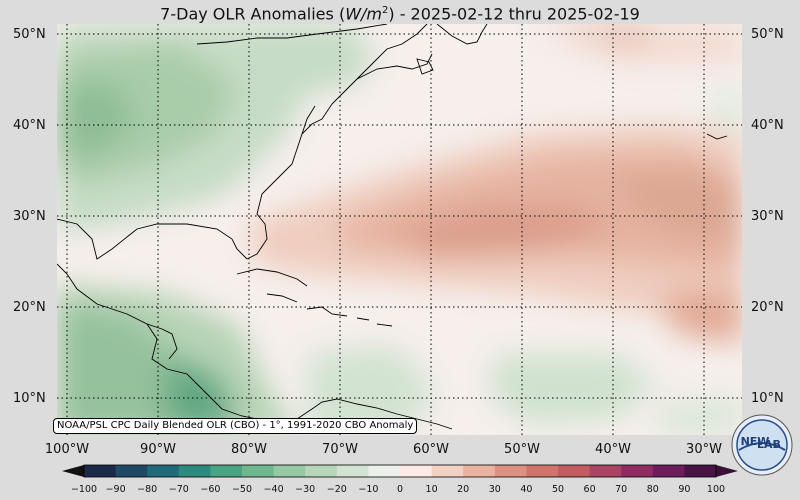 This screenshot has height=500, width=800. What do you see at coordinates (431, 489) in the screenshot?
I see `colorbar-tick-label: 10` at bounding box center [431, 489].